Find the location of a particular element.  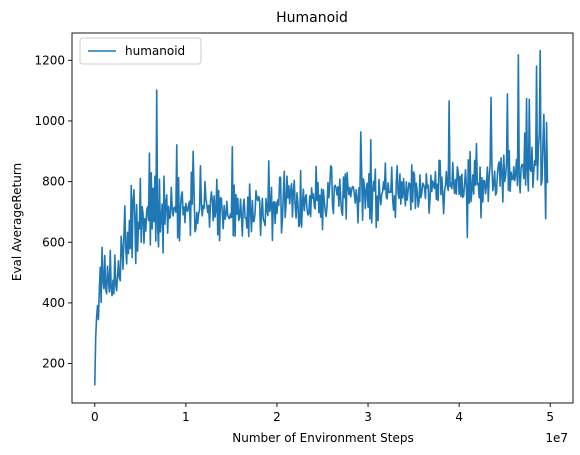

x-tick-label: 4 is located at coordinates (459, 417).